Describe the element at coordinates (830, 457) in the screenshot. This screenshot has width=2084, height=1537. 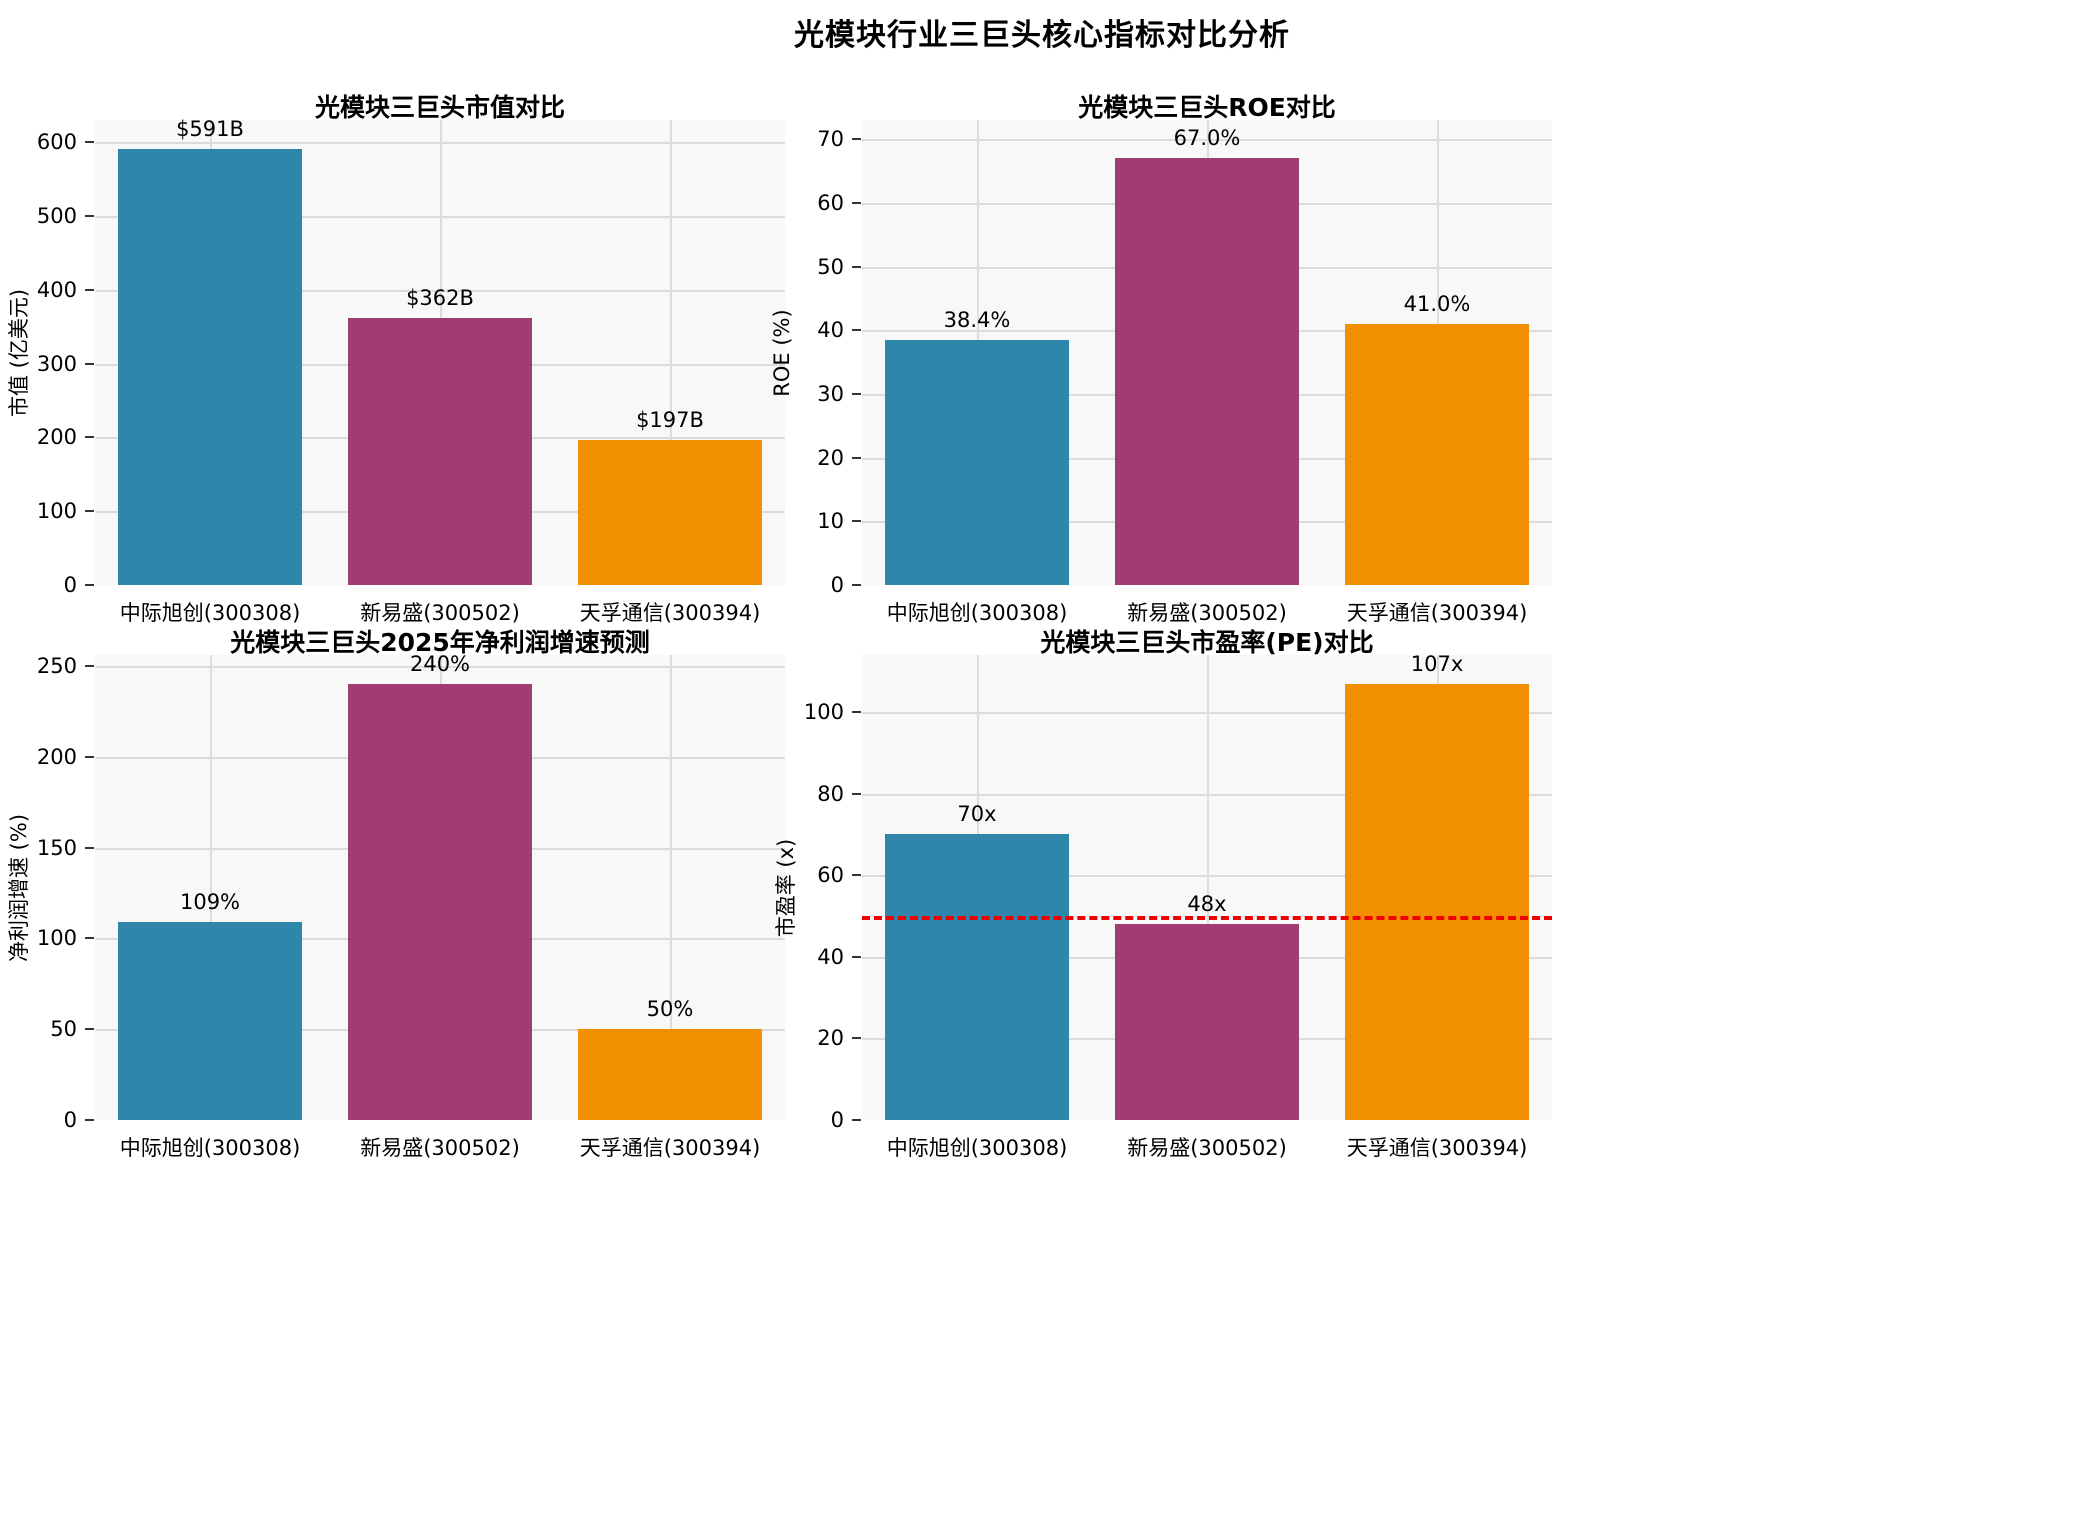
I see `y-tick-label: 20` at that location.